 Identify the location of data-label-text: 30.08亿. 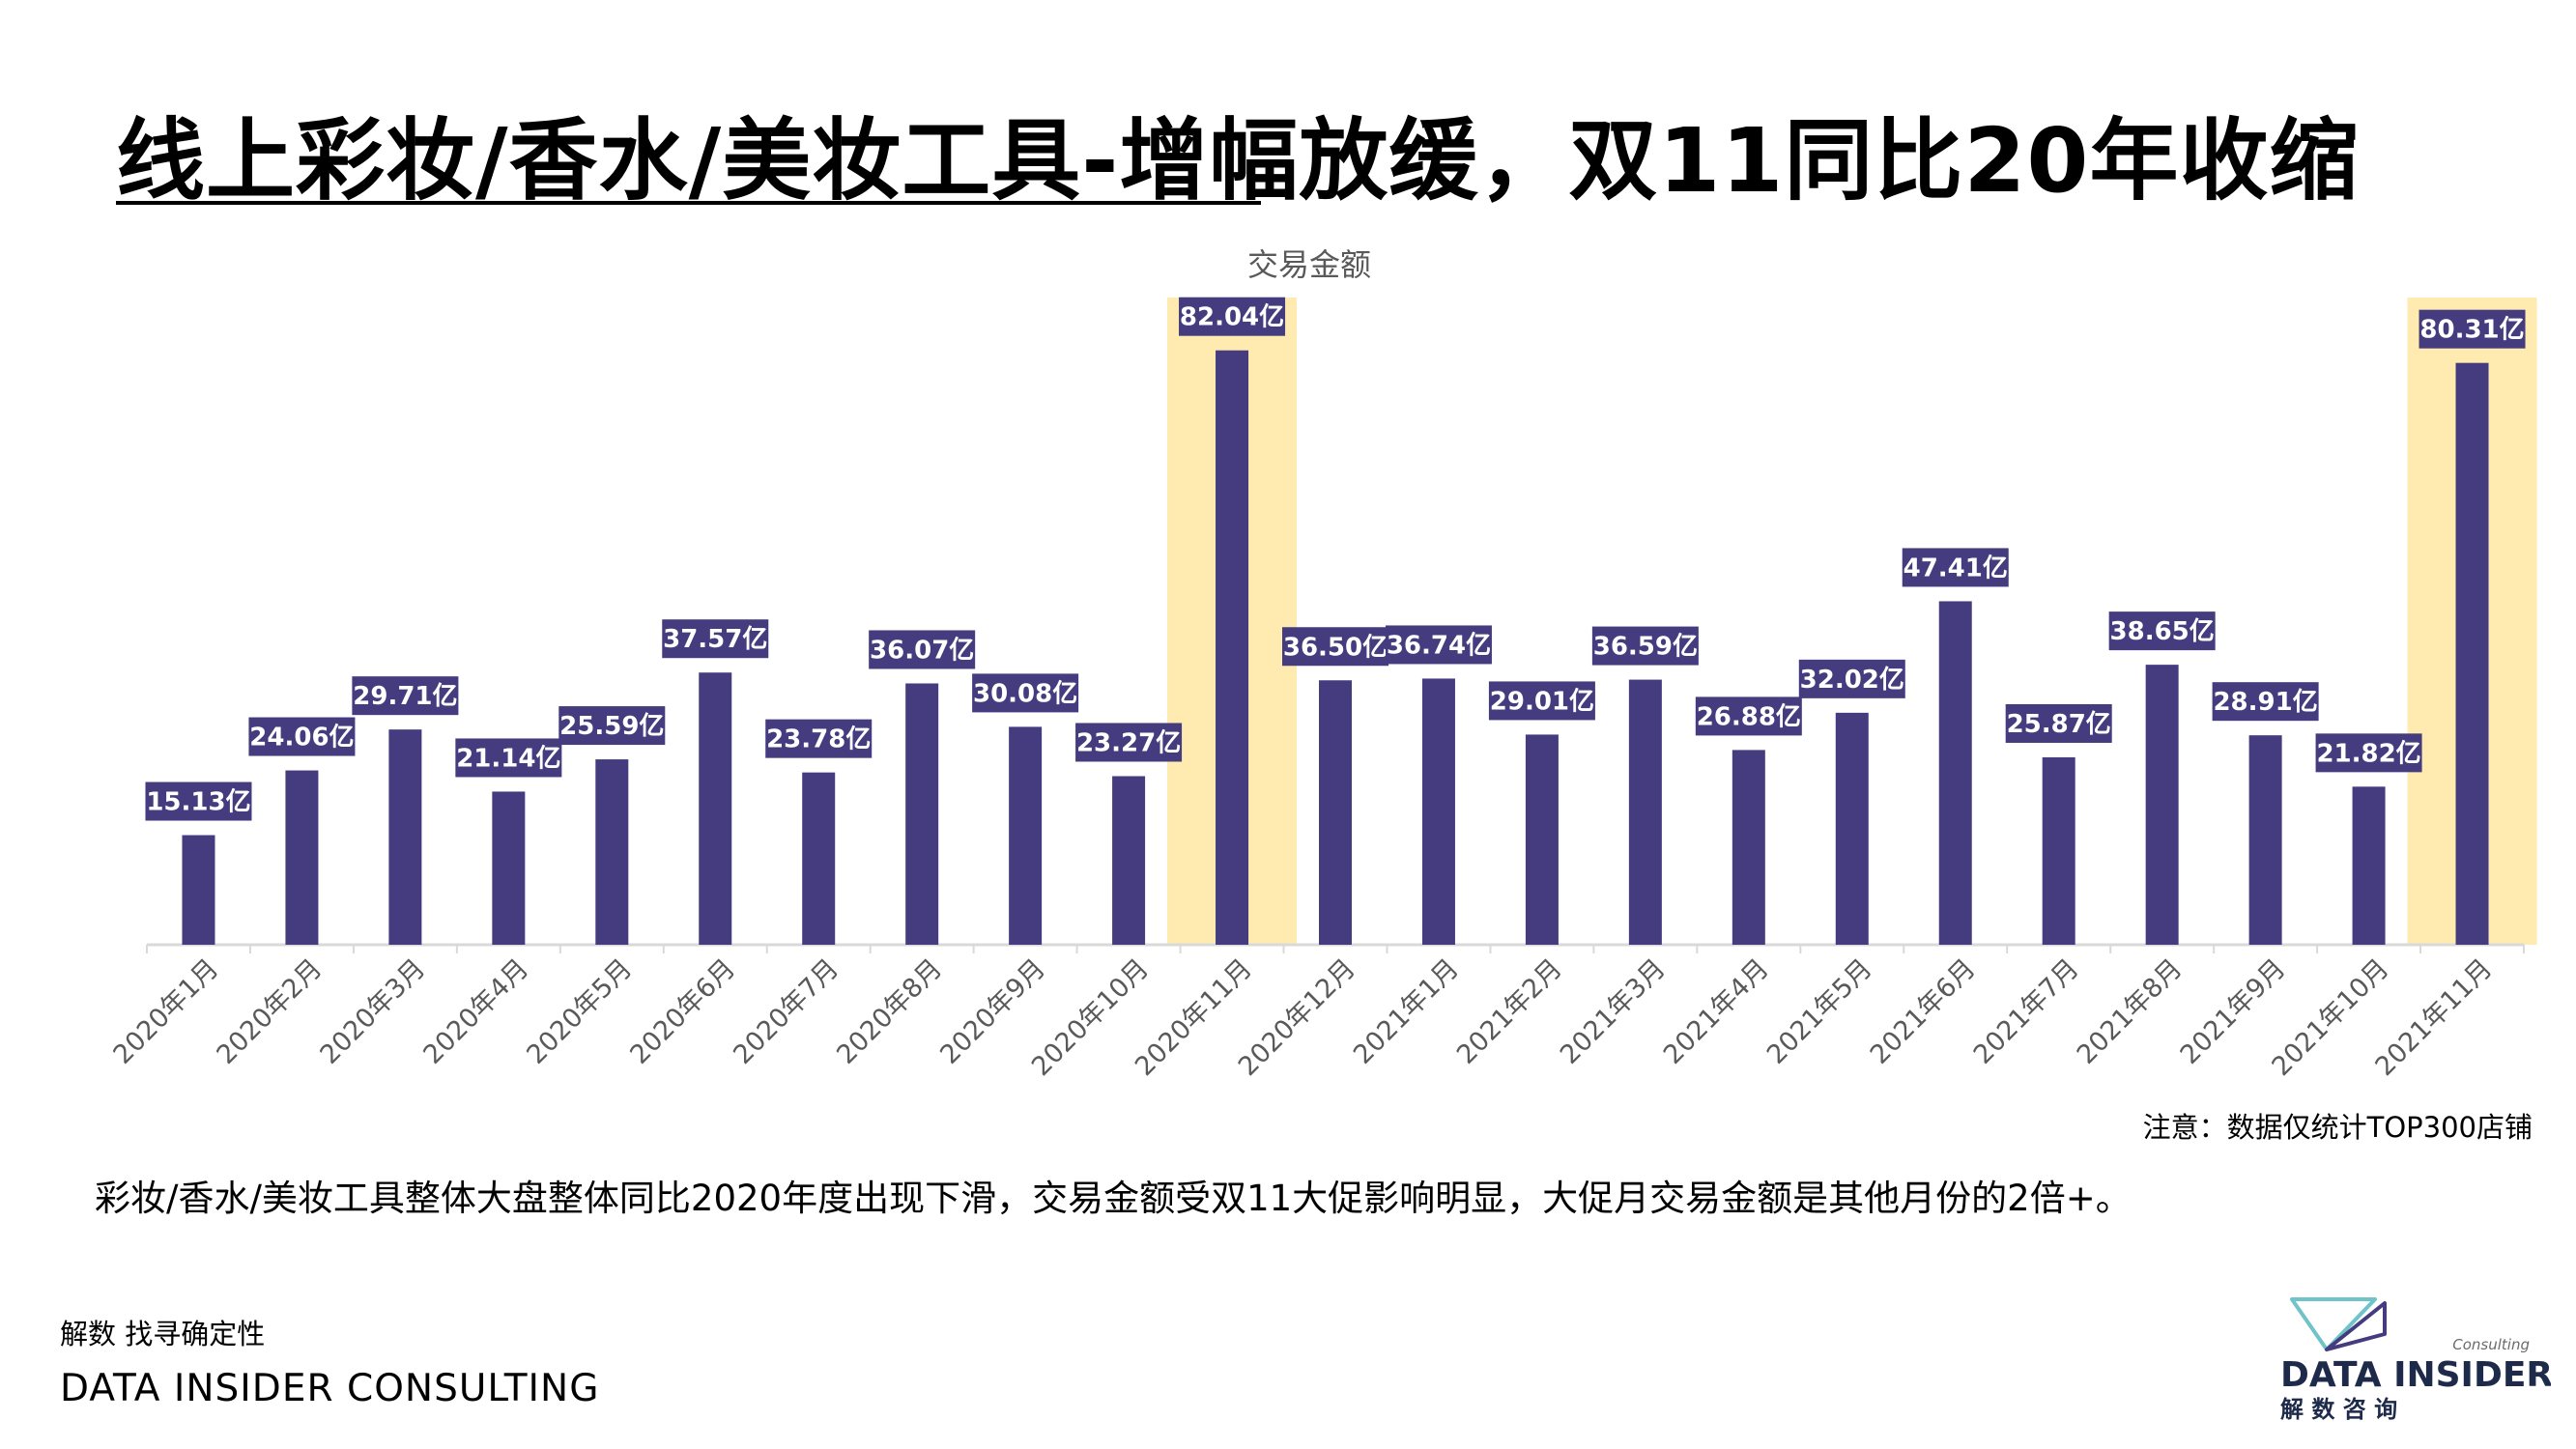
(1025, 693).